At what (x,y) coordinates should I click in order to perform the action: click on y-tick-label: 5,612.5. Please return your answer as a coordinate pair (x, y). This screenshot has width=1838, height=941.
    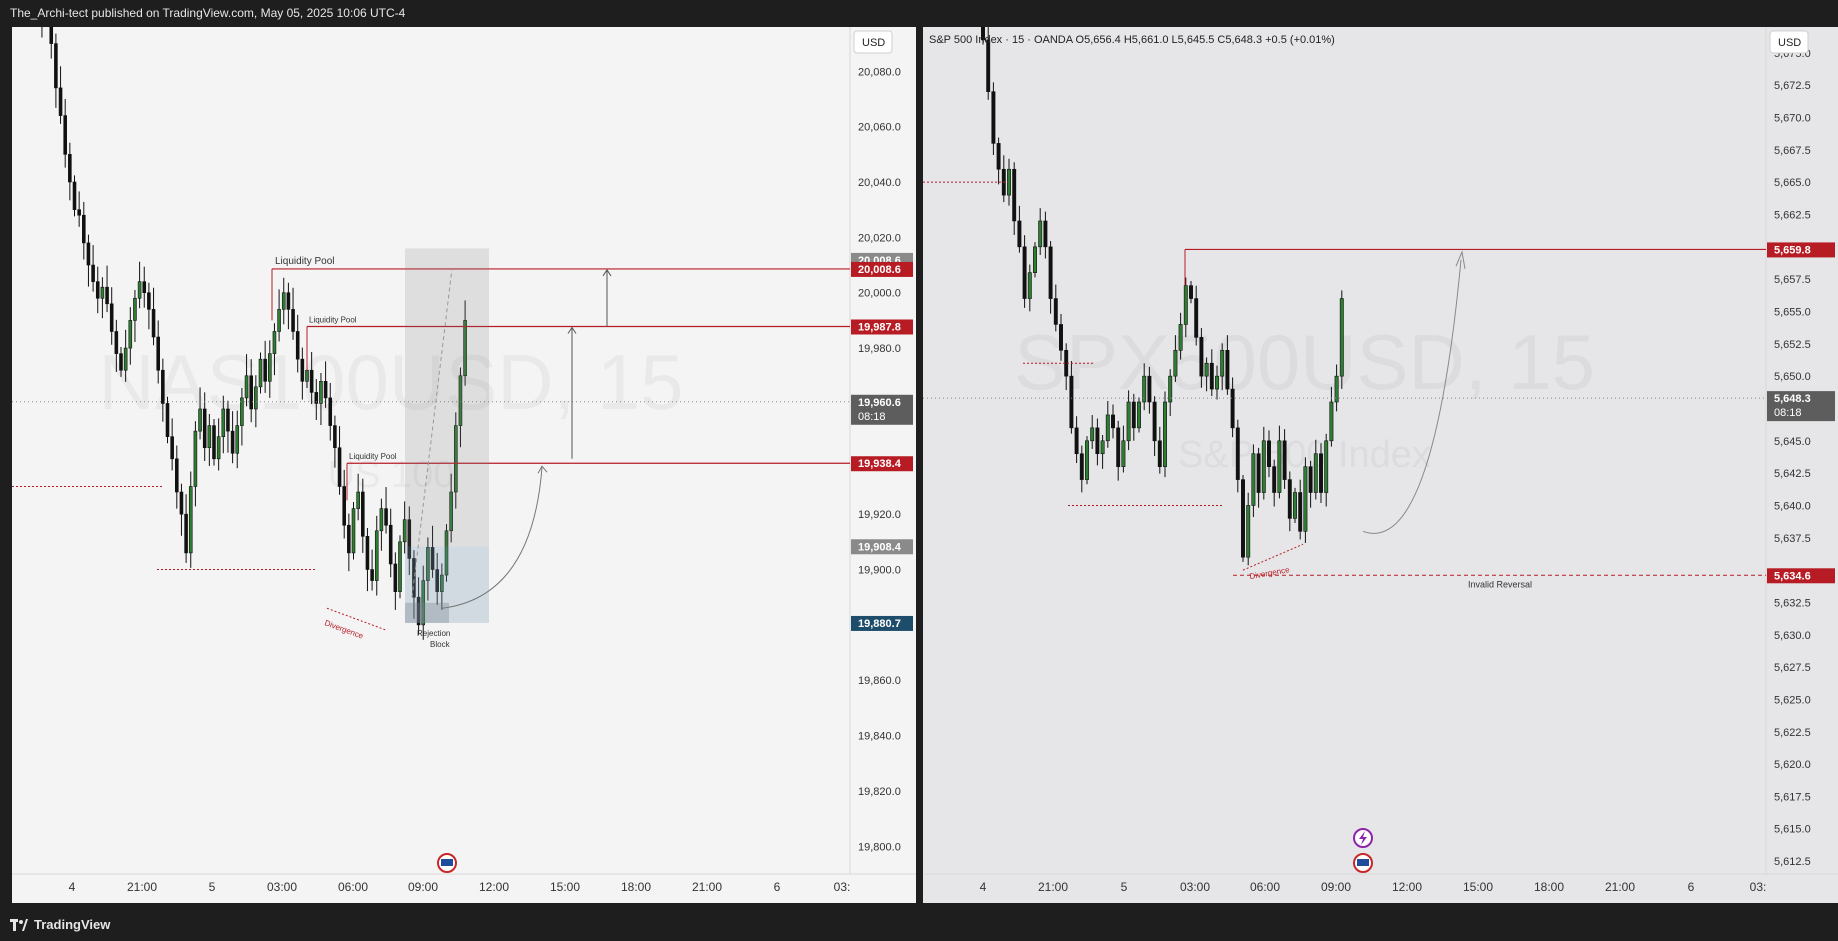
    Looking at the image, I should click on (1792, 862).